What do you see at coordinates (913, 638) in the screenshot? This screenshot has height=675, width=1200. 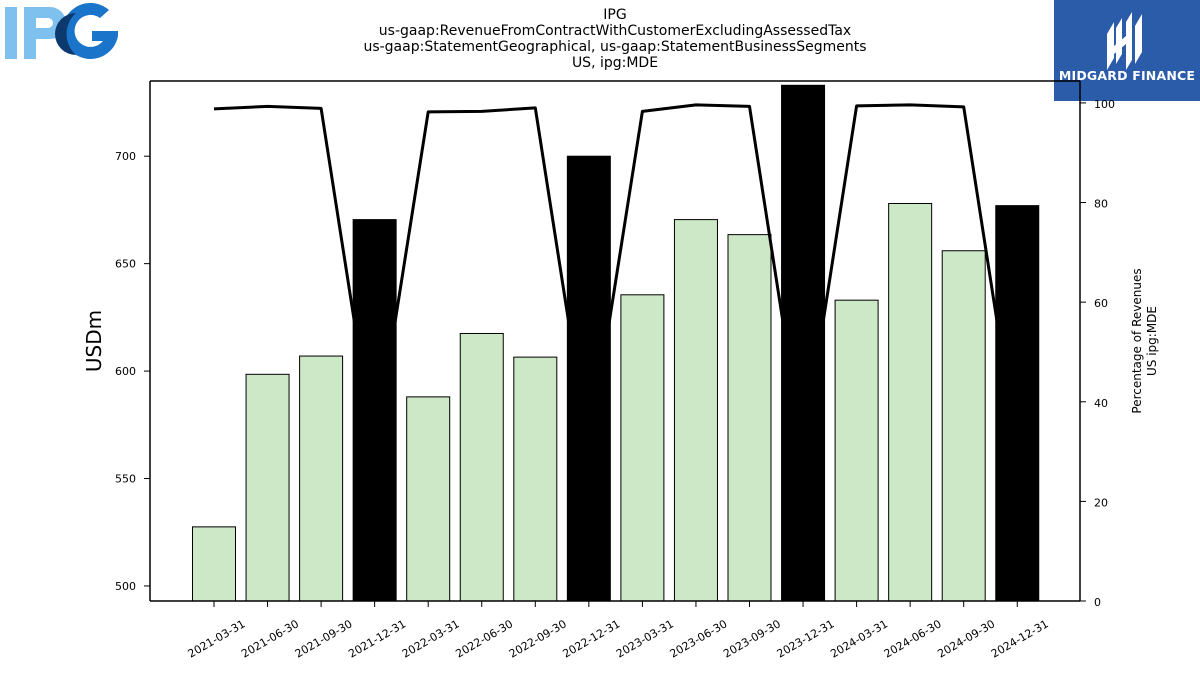 I see `x-tick-label: 2024-06-30` at bounding box center [913, 638].